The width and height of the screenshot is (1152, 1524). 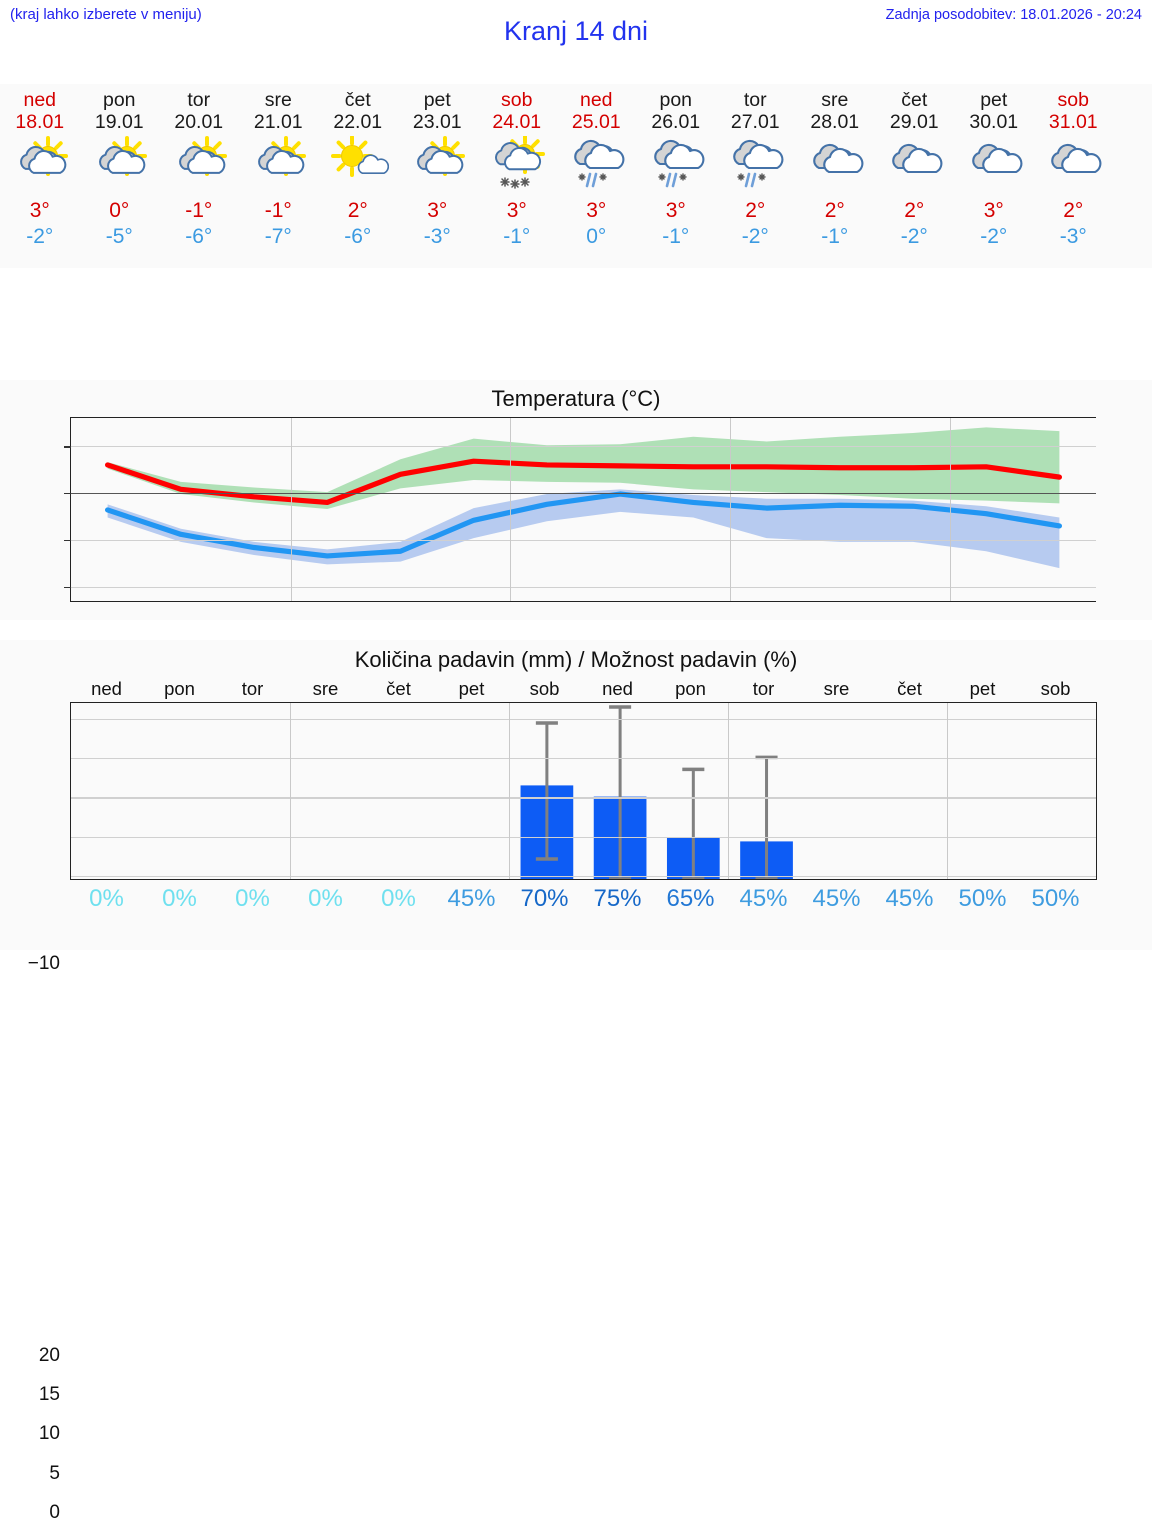 I want to click on precipitation-day-label: pon, so click(x=690, y=688).